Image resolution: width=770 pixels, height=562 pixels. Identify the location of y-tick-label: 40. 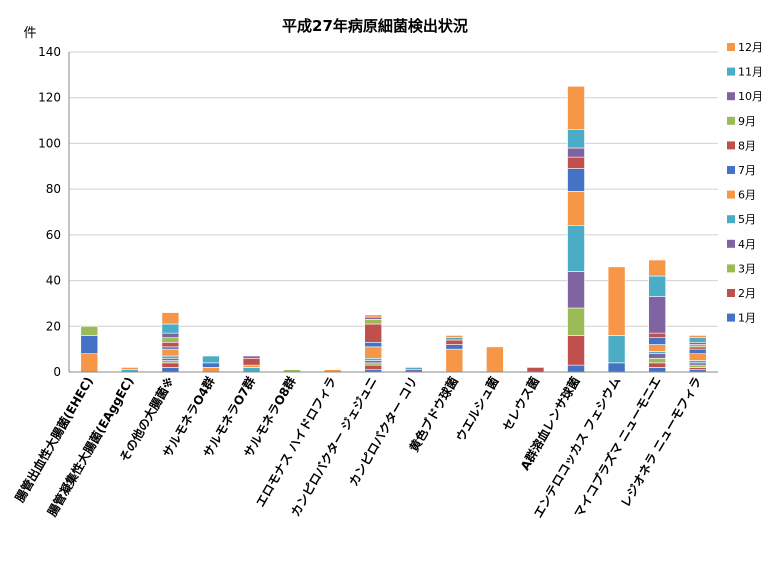
(53, 281).